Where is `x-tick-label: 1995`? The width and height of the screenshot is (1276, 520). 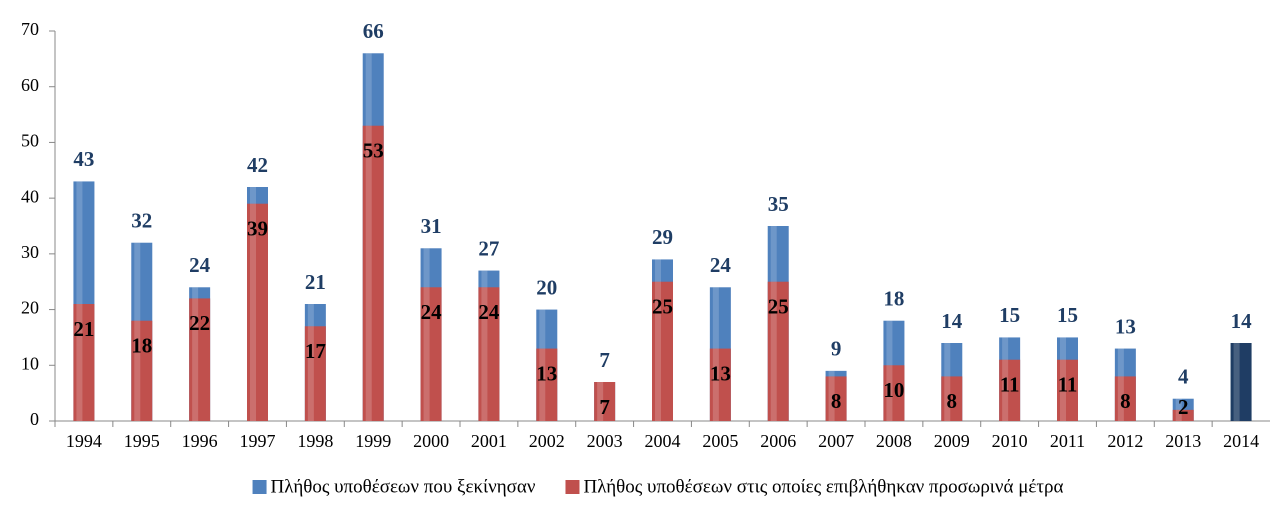
x-tick-label: 1995 is located at coordinates (142, 441).